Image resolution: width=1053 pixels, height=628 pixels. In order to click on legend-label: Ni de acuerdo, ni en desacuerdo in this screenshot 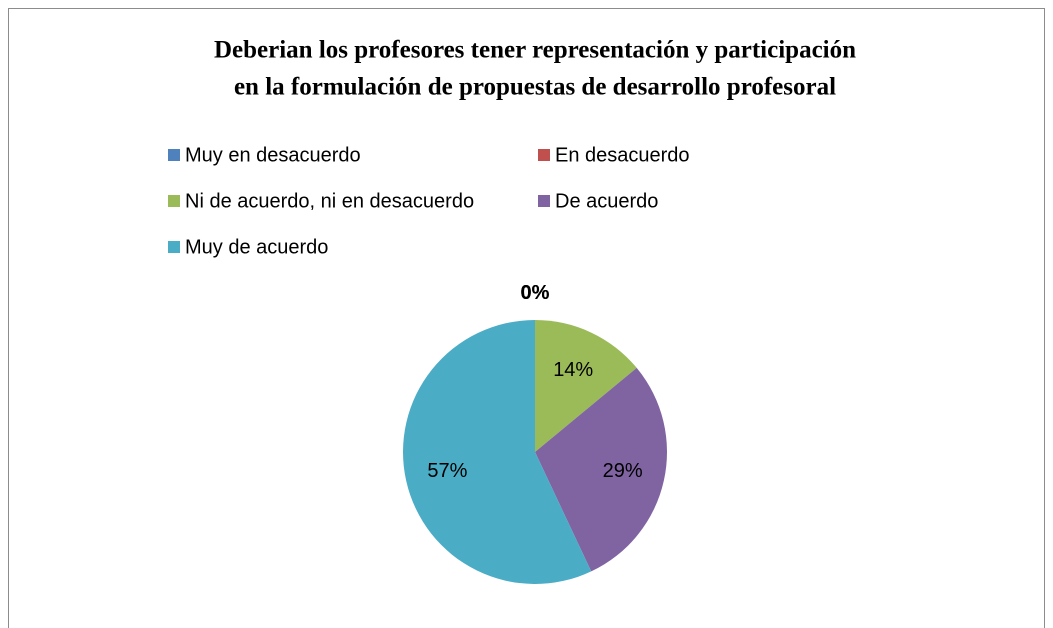, I will do `click(329, 201)`.